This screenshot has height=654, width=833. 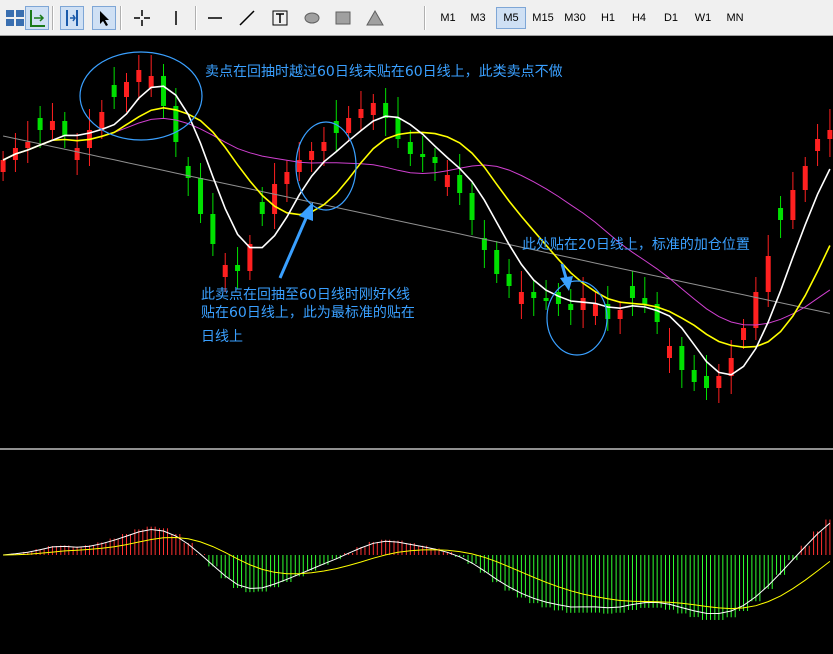 What do you see at coordinates (306, 211) in the screenshot?
I see `arrow-middle-head` at bounding box center [306, 211].